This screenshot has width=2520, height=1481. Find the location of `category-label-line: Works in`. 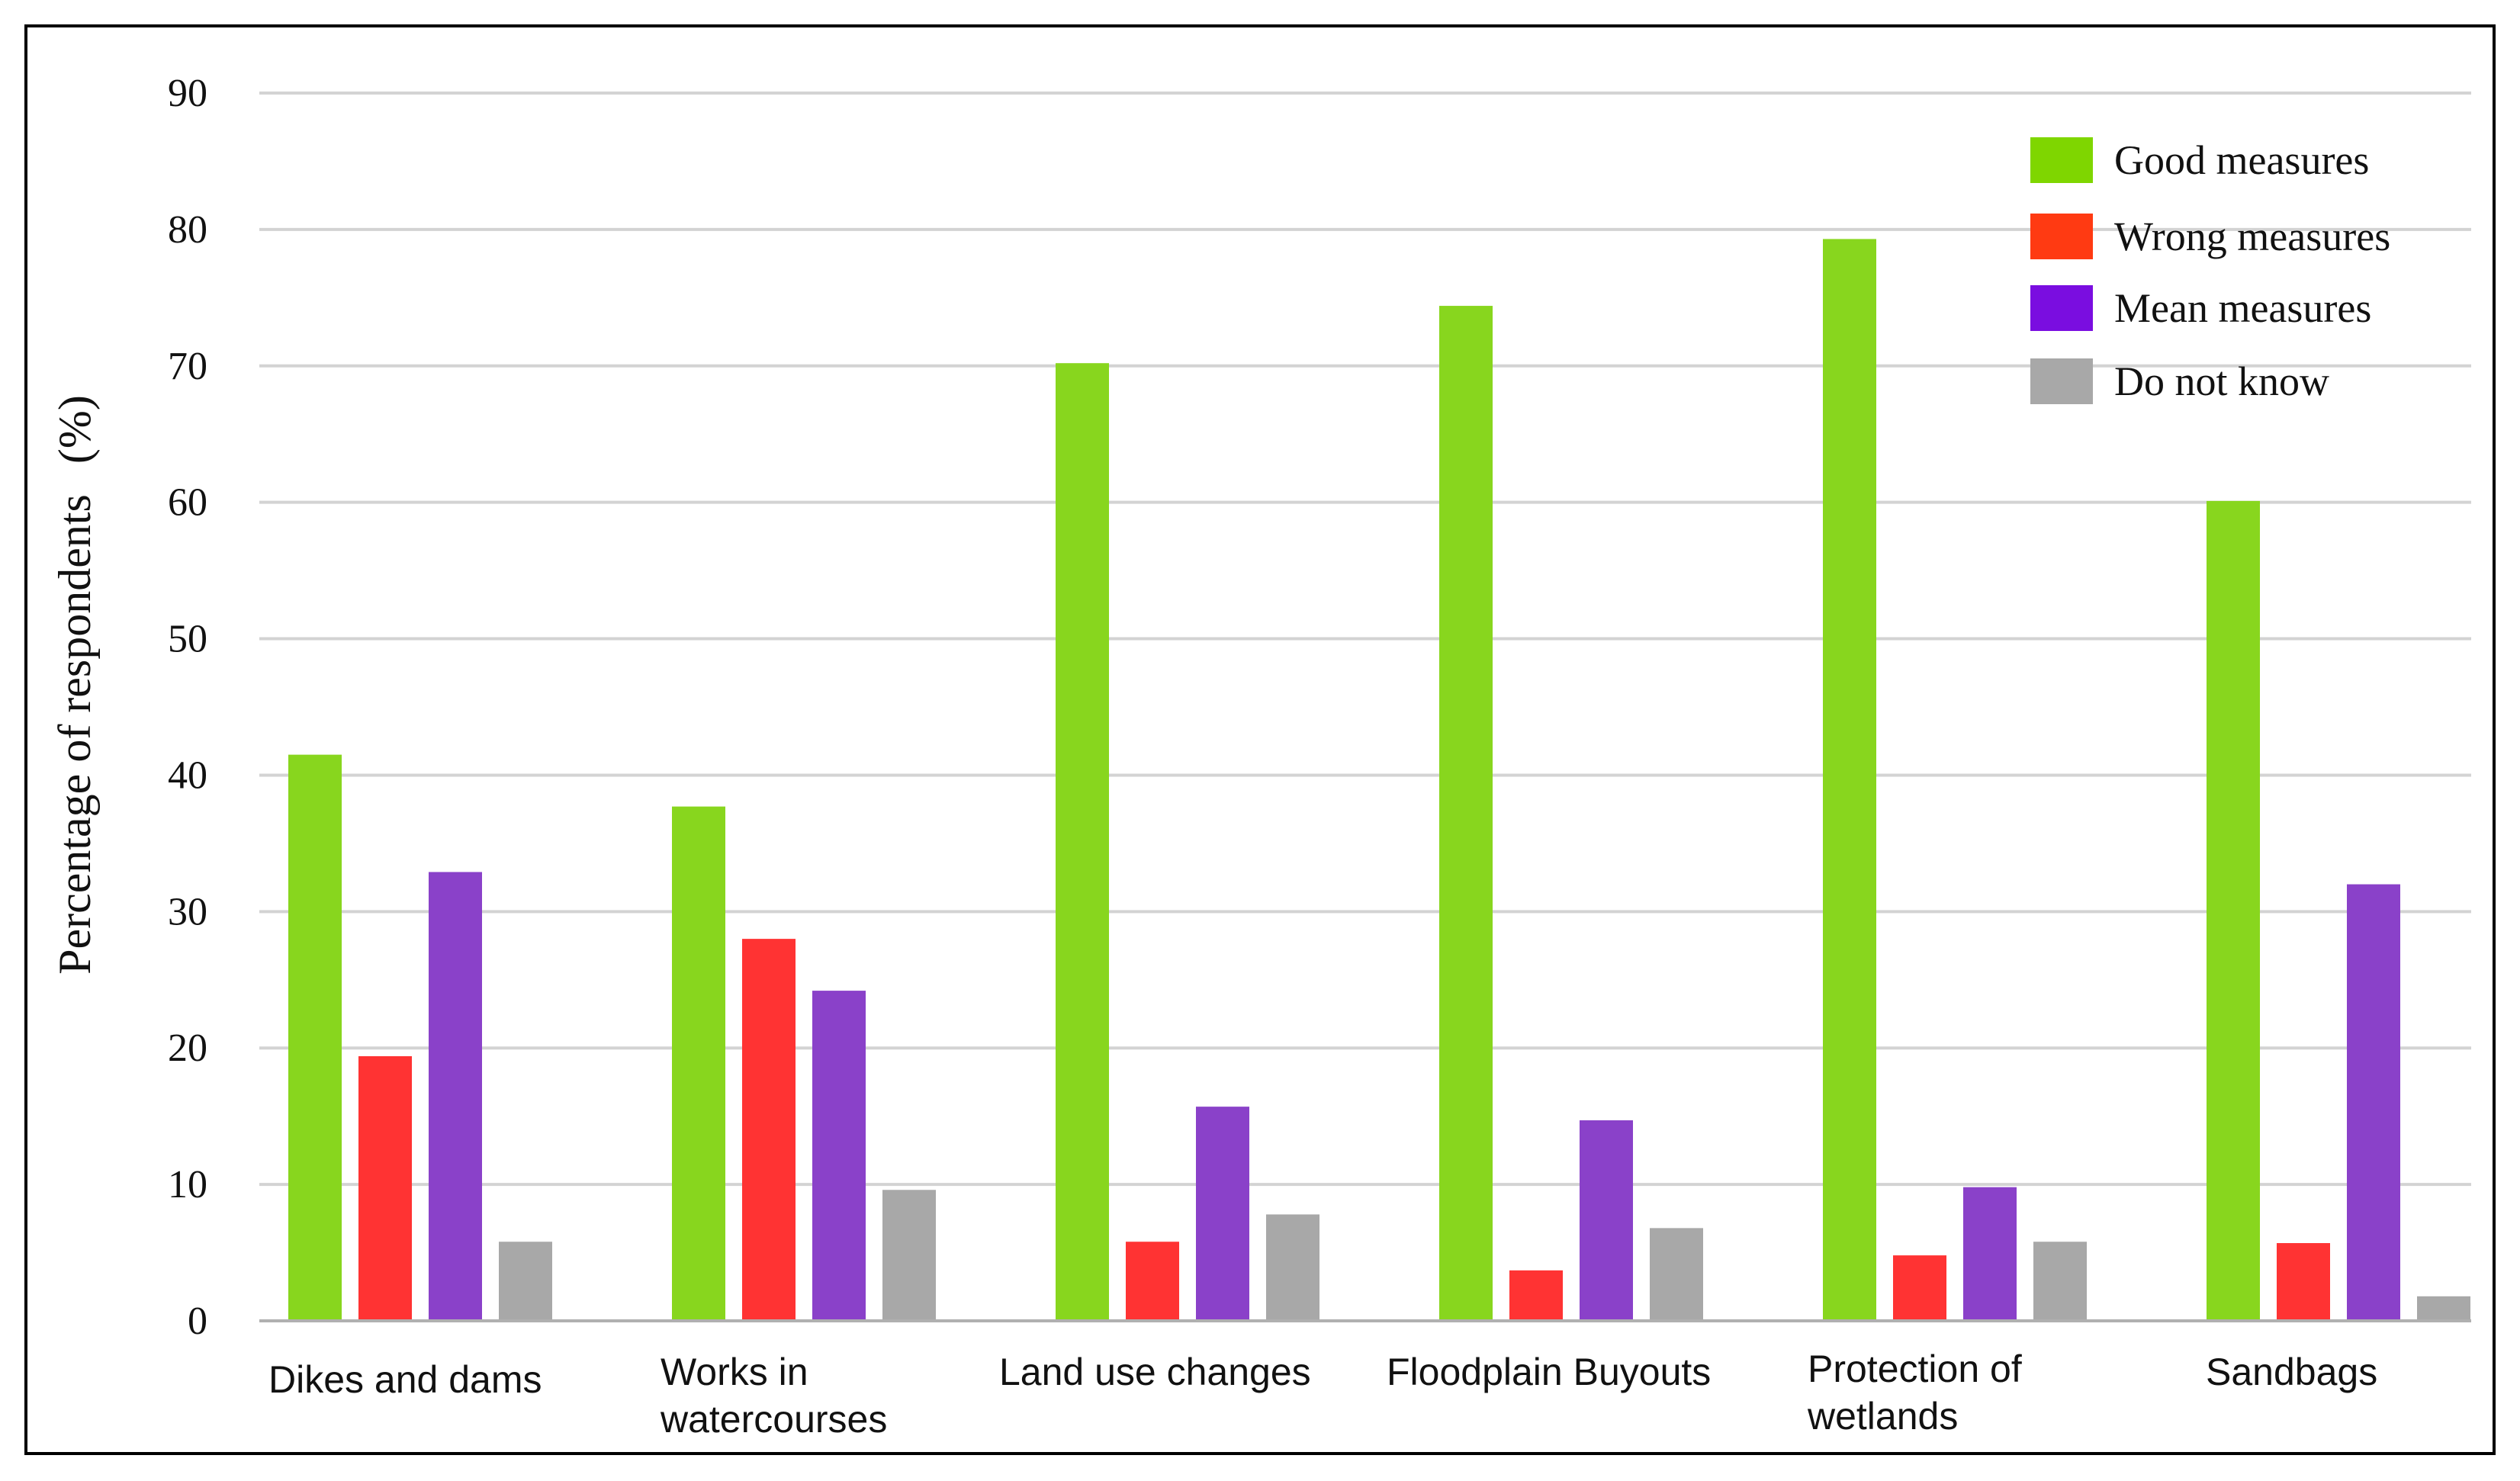

category-label-line: Works in is located at coordinates (734, 1372).